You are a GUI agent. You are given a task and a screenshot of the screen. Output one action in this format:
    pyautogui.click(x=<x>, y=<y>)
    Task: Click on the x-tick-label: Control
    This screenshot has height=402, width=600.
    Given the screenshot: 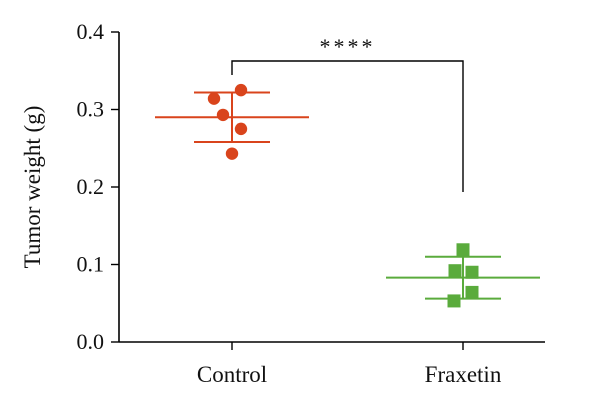 What is the action you would take?
    pyautogui.click(x=232, y=374)
    